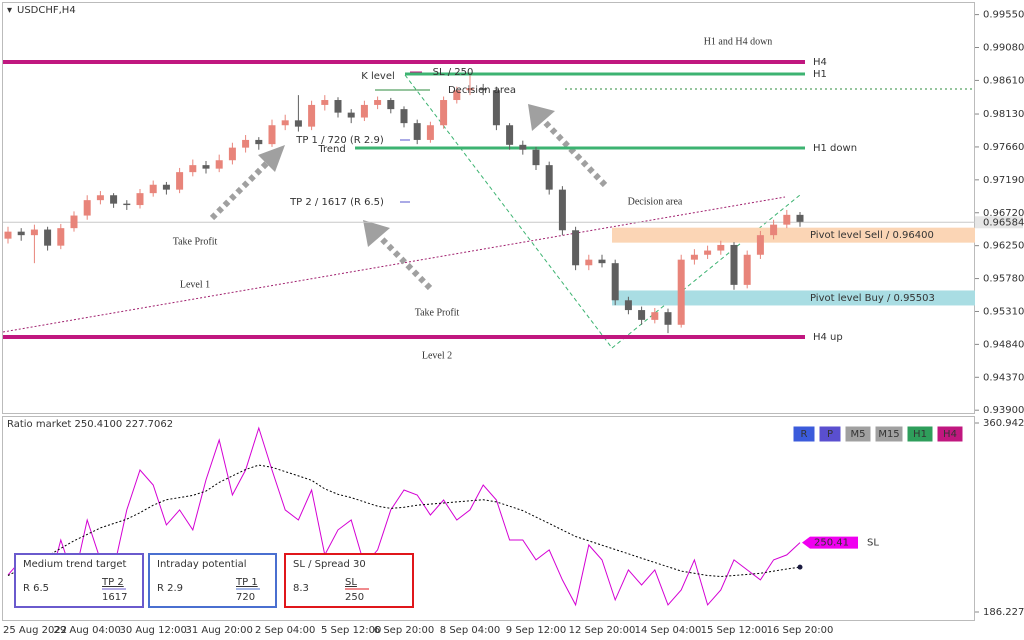 This screenshot has height=640, width=1024. Describe the element at coordinates (668, 630) in the screenshot. I see `x-tick-label: 14 Sep 04:00` at that location.